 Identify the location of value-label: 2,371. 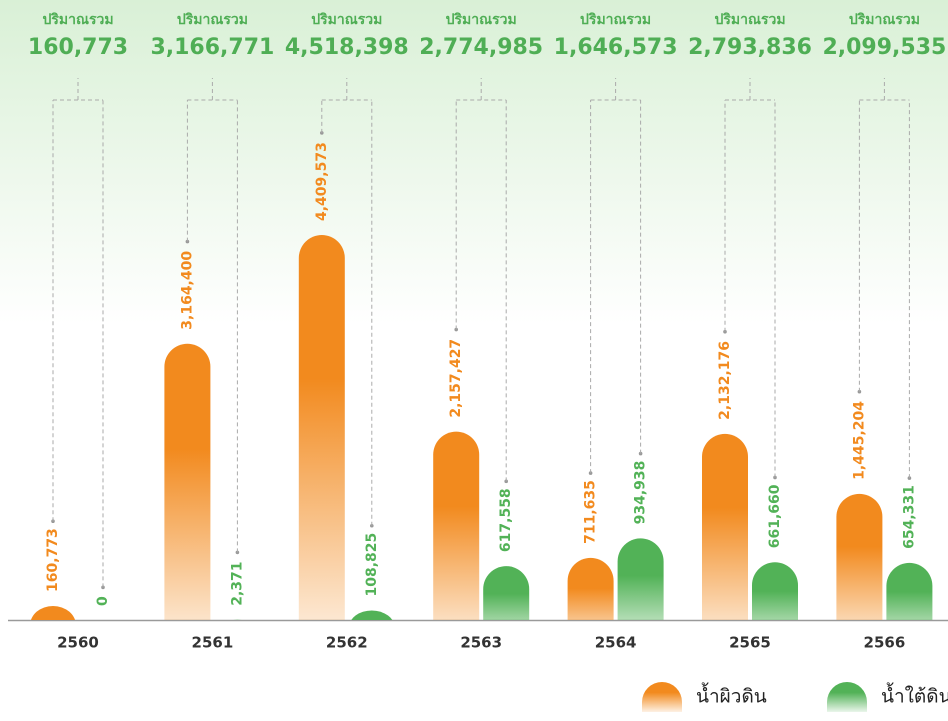
(237, 583).